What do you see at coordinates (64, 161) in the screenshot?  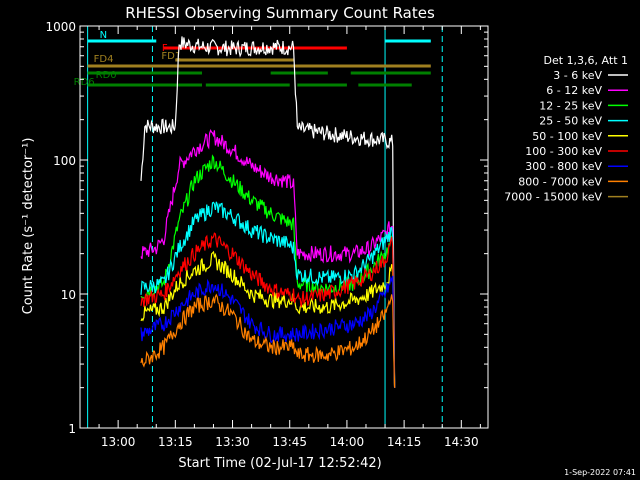 I see `y-tick-label: 100` at bounding box center [64, 161].